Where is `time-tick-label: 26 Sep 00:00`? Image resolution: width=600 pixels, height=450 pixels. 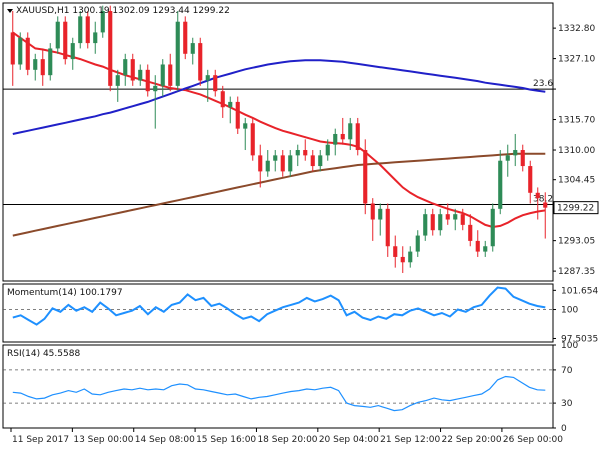
time-tick-label: 26 Sep 00:00 is located at coordinates (533, 440).